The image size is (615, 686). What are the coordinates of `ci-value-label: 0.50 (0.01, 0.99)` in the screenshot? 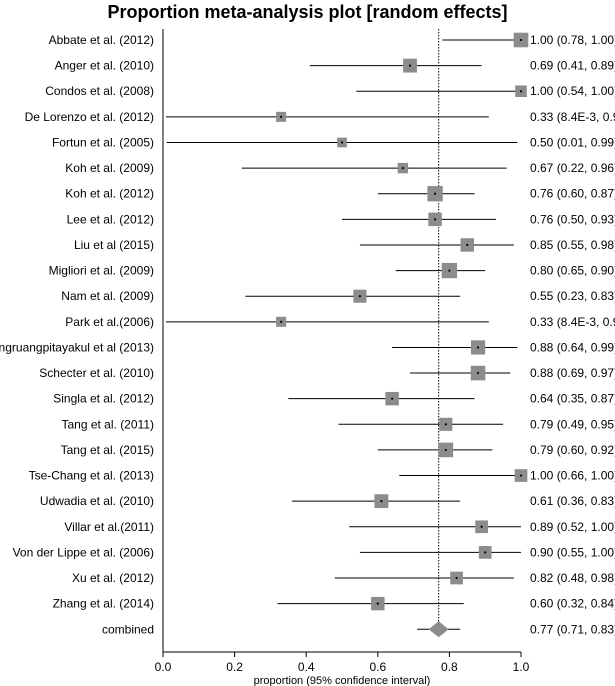 It's located at (572, 142).